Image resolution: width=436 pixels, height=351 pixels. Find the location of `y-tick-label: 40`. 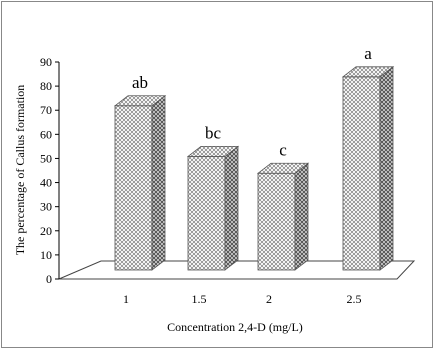

y-tick-label: 40 is located at coordinates (46, 183).